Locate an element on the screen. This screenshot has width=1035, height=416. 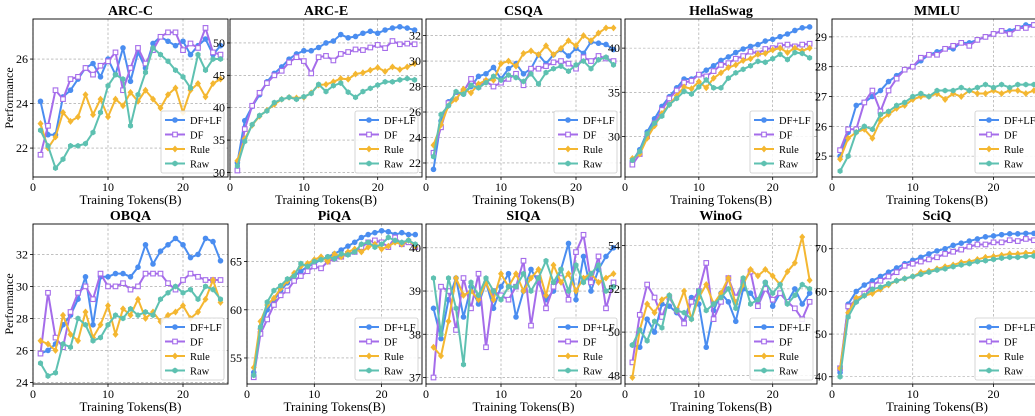
legend-label: DF is located at coordinates (197, 343).